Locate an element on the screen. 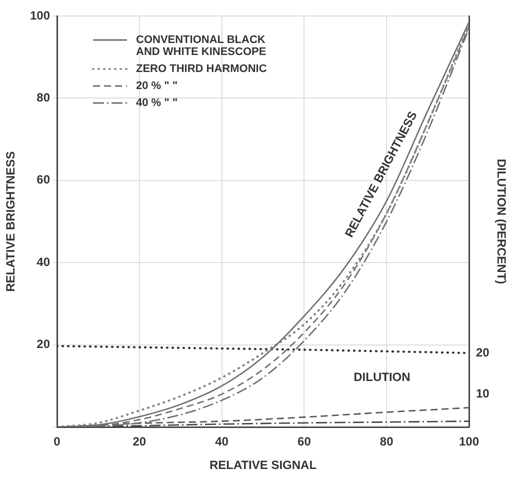 The width and height of the screenshot is (512, 477). y-tick-label: 100 is located at coordinates (40, 15).